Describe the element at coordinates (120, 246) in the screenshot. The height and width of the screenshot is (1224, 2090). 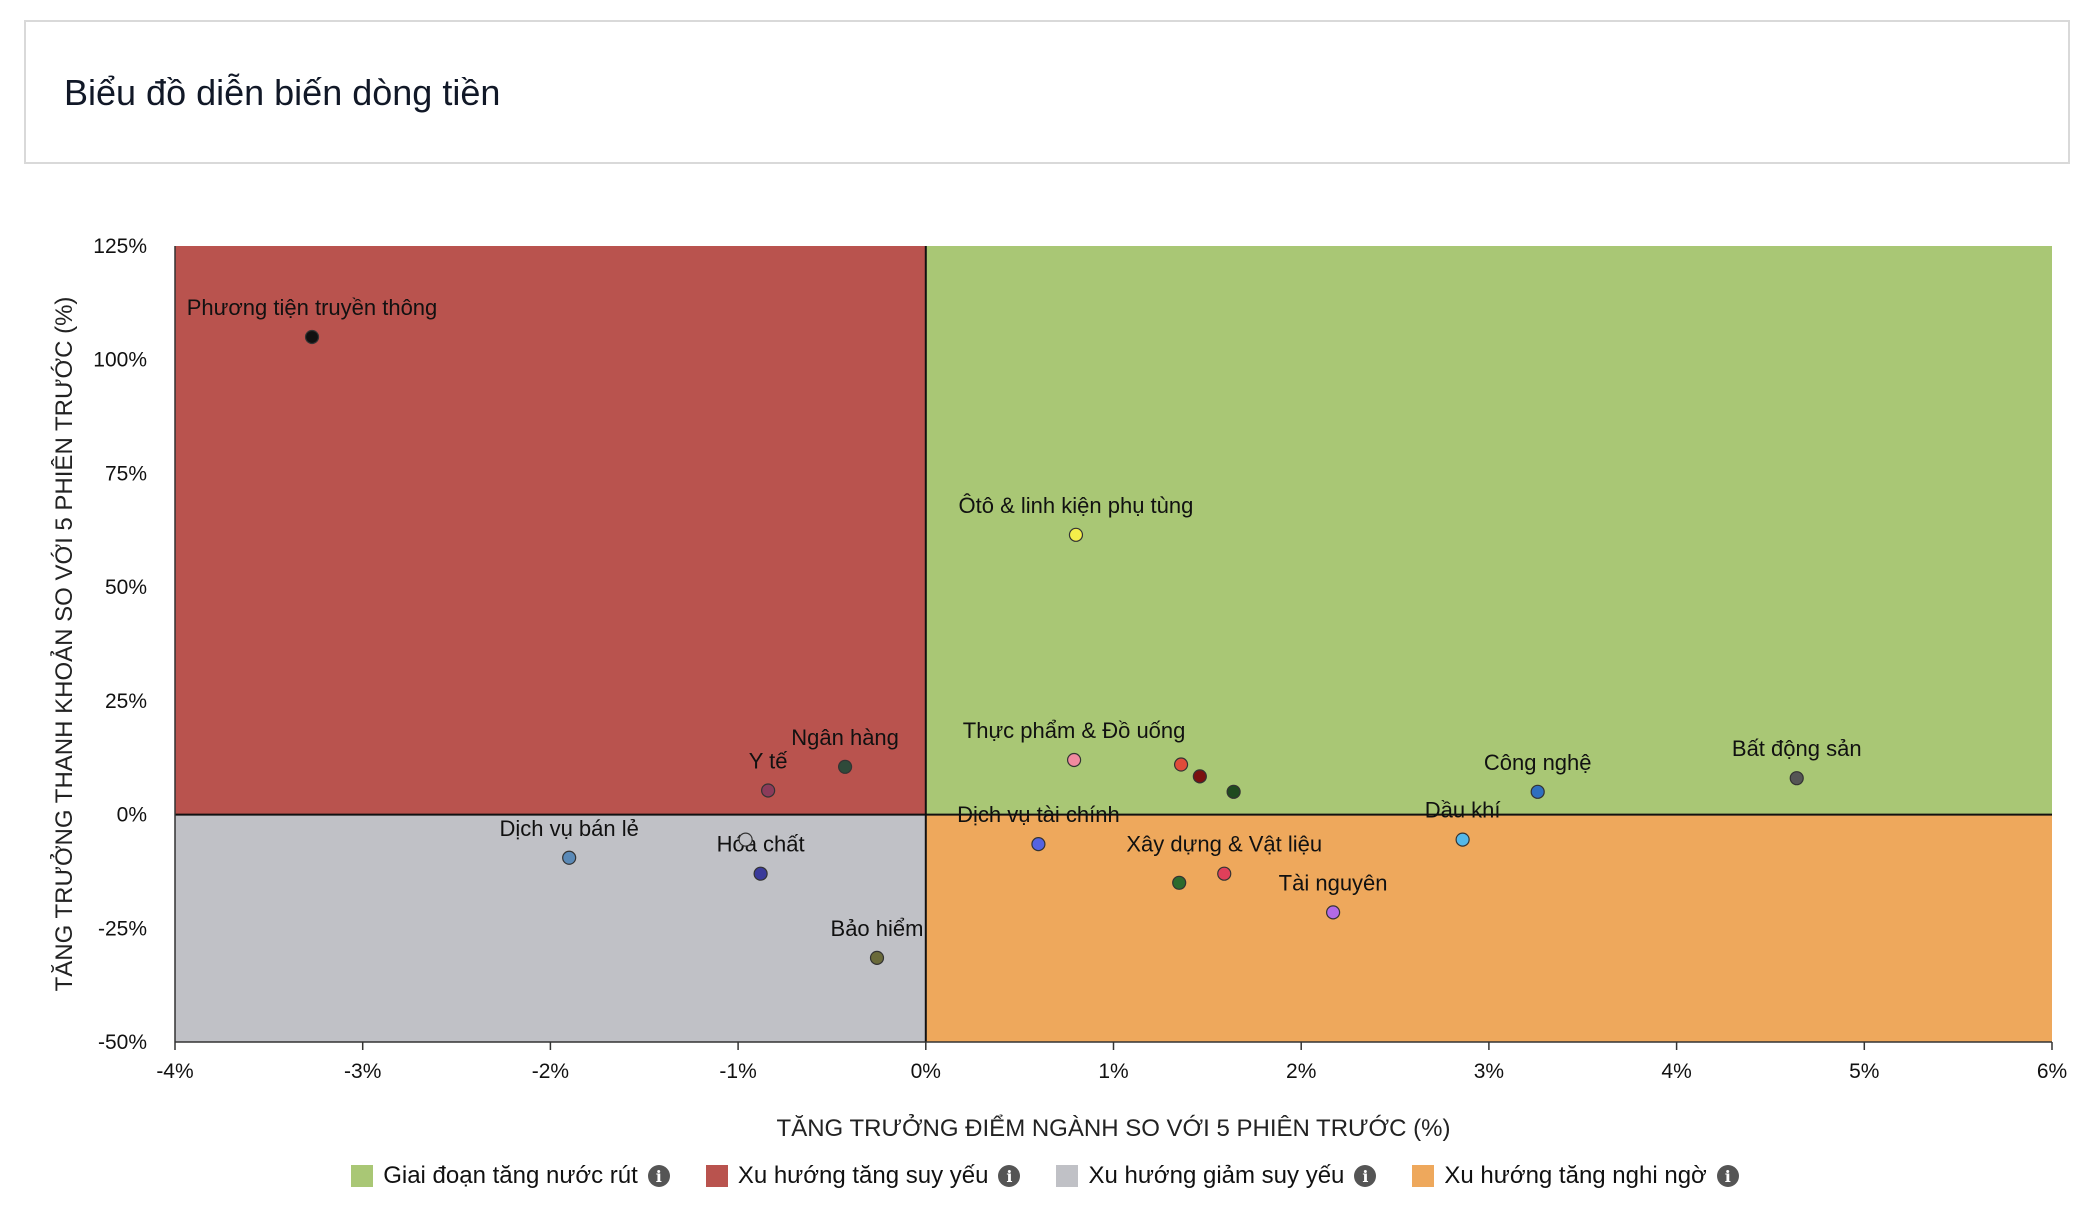
I see `y-tick-label: 125%` at that location.